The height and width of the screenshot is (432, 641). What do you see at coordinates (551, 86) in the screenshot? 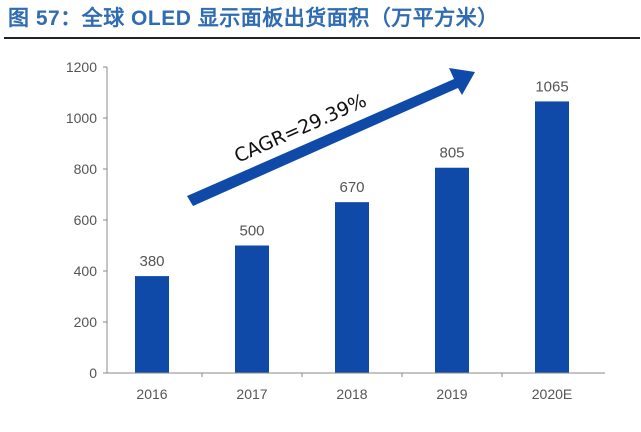
I see `data-label: 1065` at bounding box center [551, 86].